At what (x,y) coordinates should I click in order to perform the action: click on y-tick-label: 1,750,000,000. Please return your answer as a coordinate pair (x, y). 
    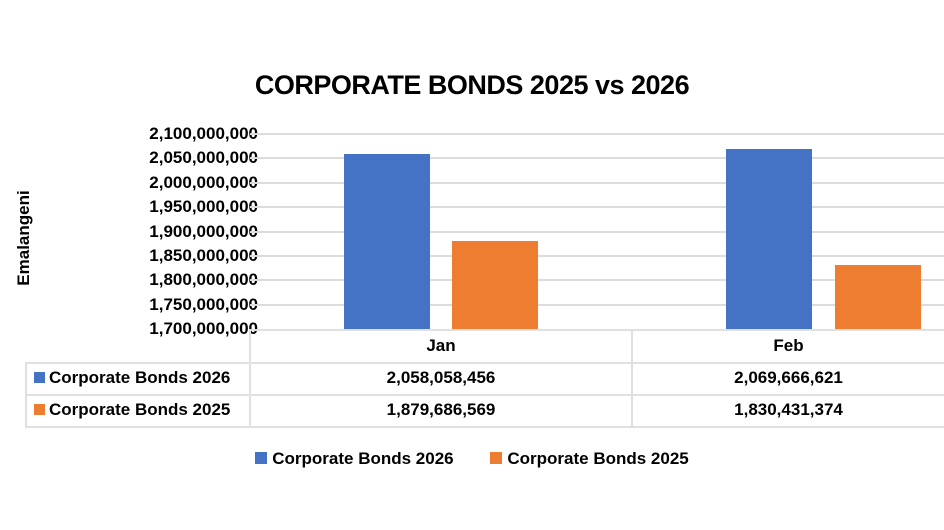
    Looking at the image, I should click on (203, 304).